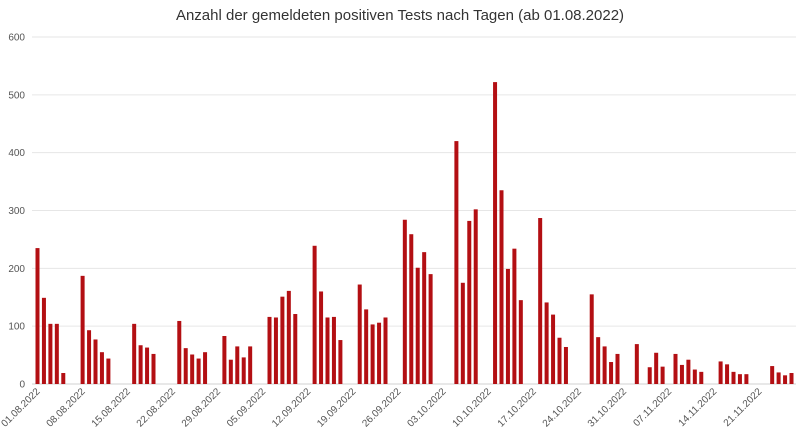  What do you see at coordinates (16, 38) in the screenshot?
I see `y-tick-label: 600` at bounding box center [16, 38].